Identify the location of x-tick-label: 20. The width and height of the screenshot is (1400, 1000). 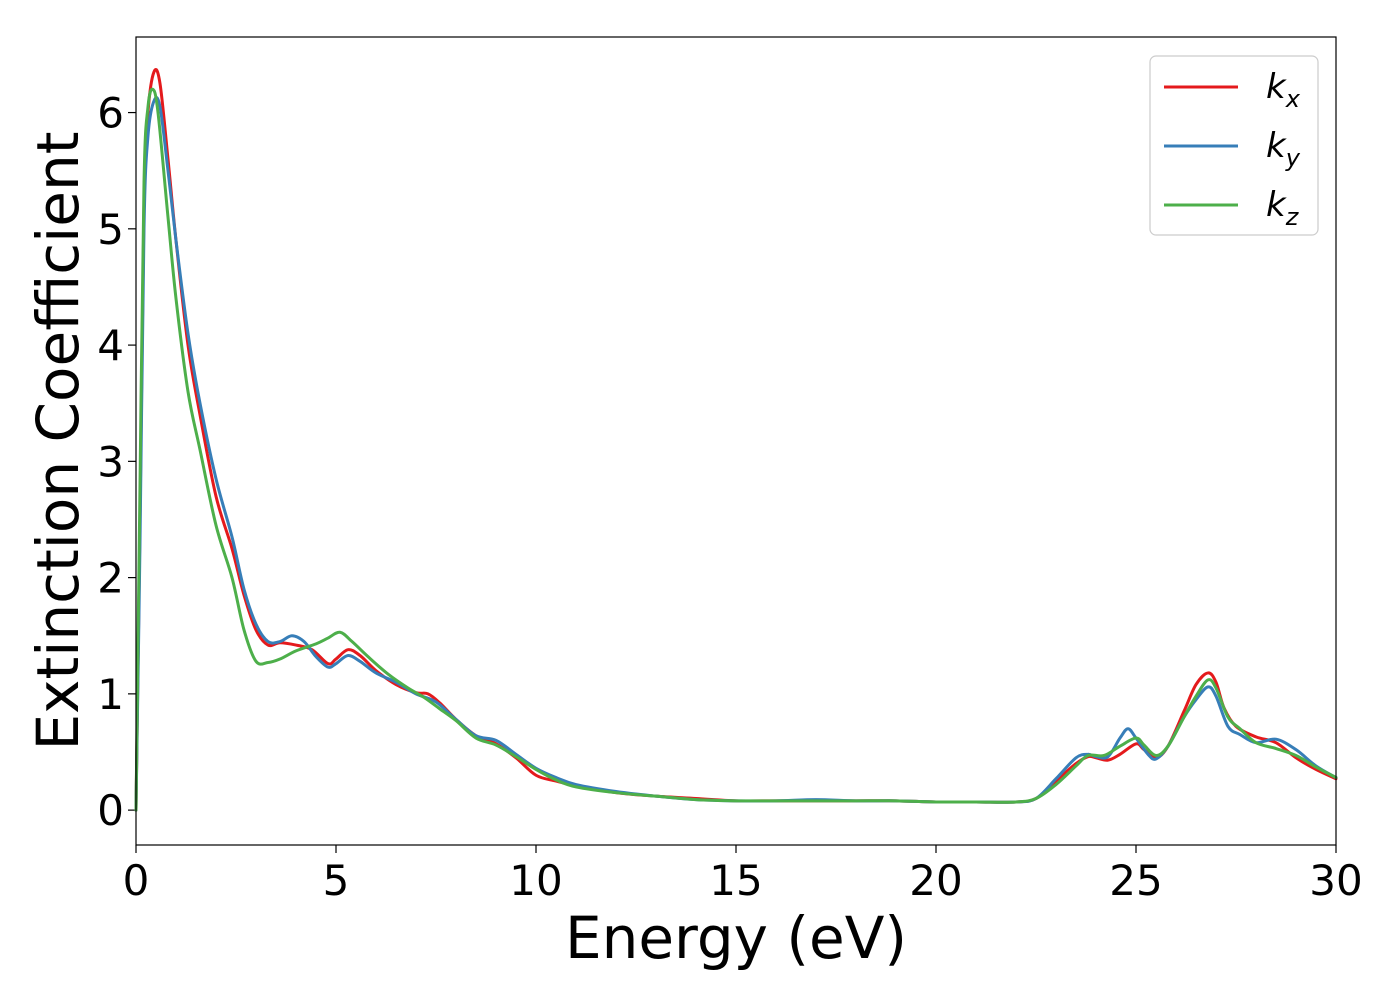
(935, 880).